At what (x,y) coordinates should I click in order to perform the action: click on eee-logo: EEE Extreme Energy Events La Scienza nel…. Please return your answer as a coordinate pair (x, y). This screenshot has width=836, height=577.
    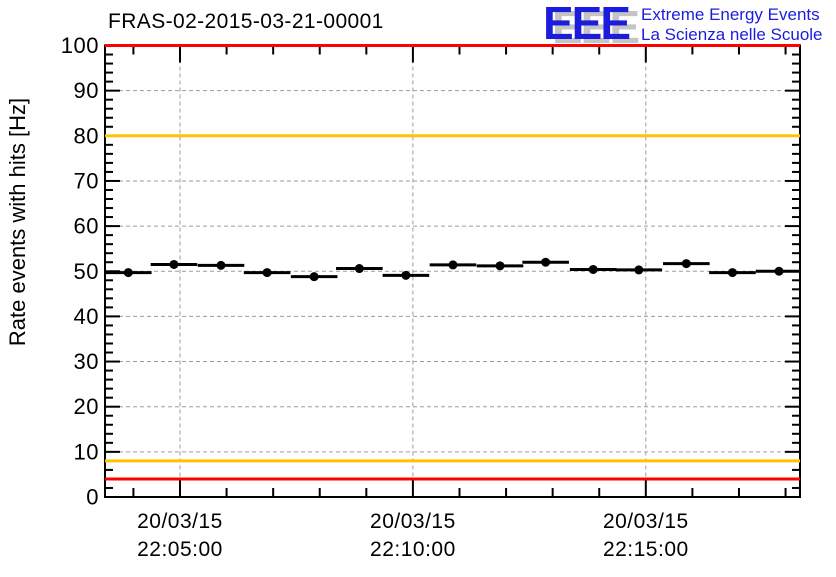
    Looking at the image, I should click on (683, 24).